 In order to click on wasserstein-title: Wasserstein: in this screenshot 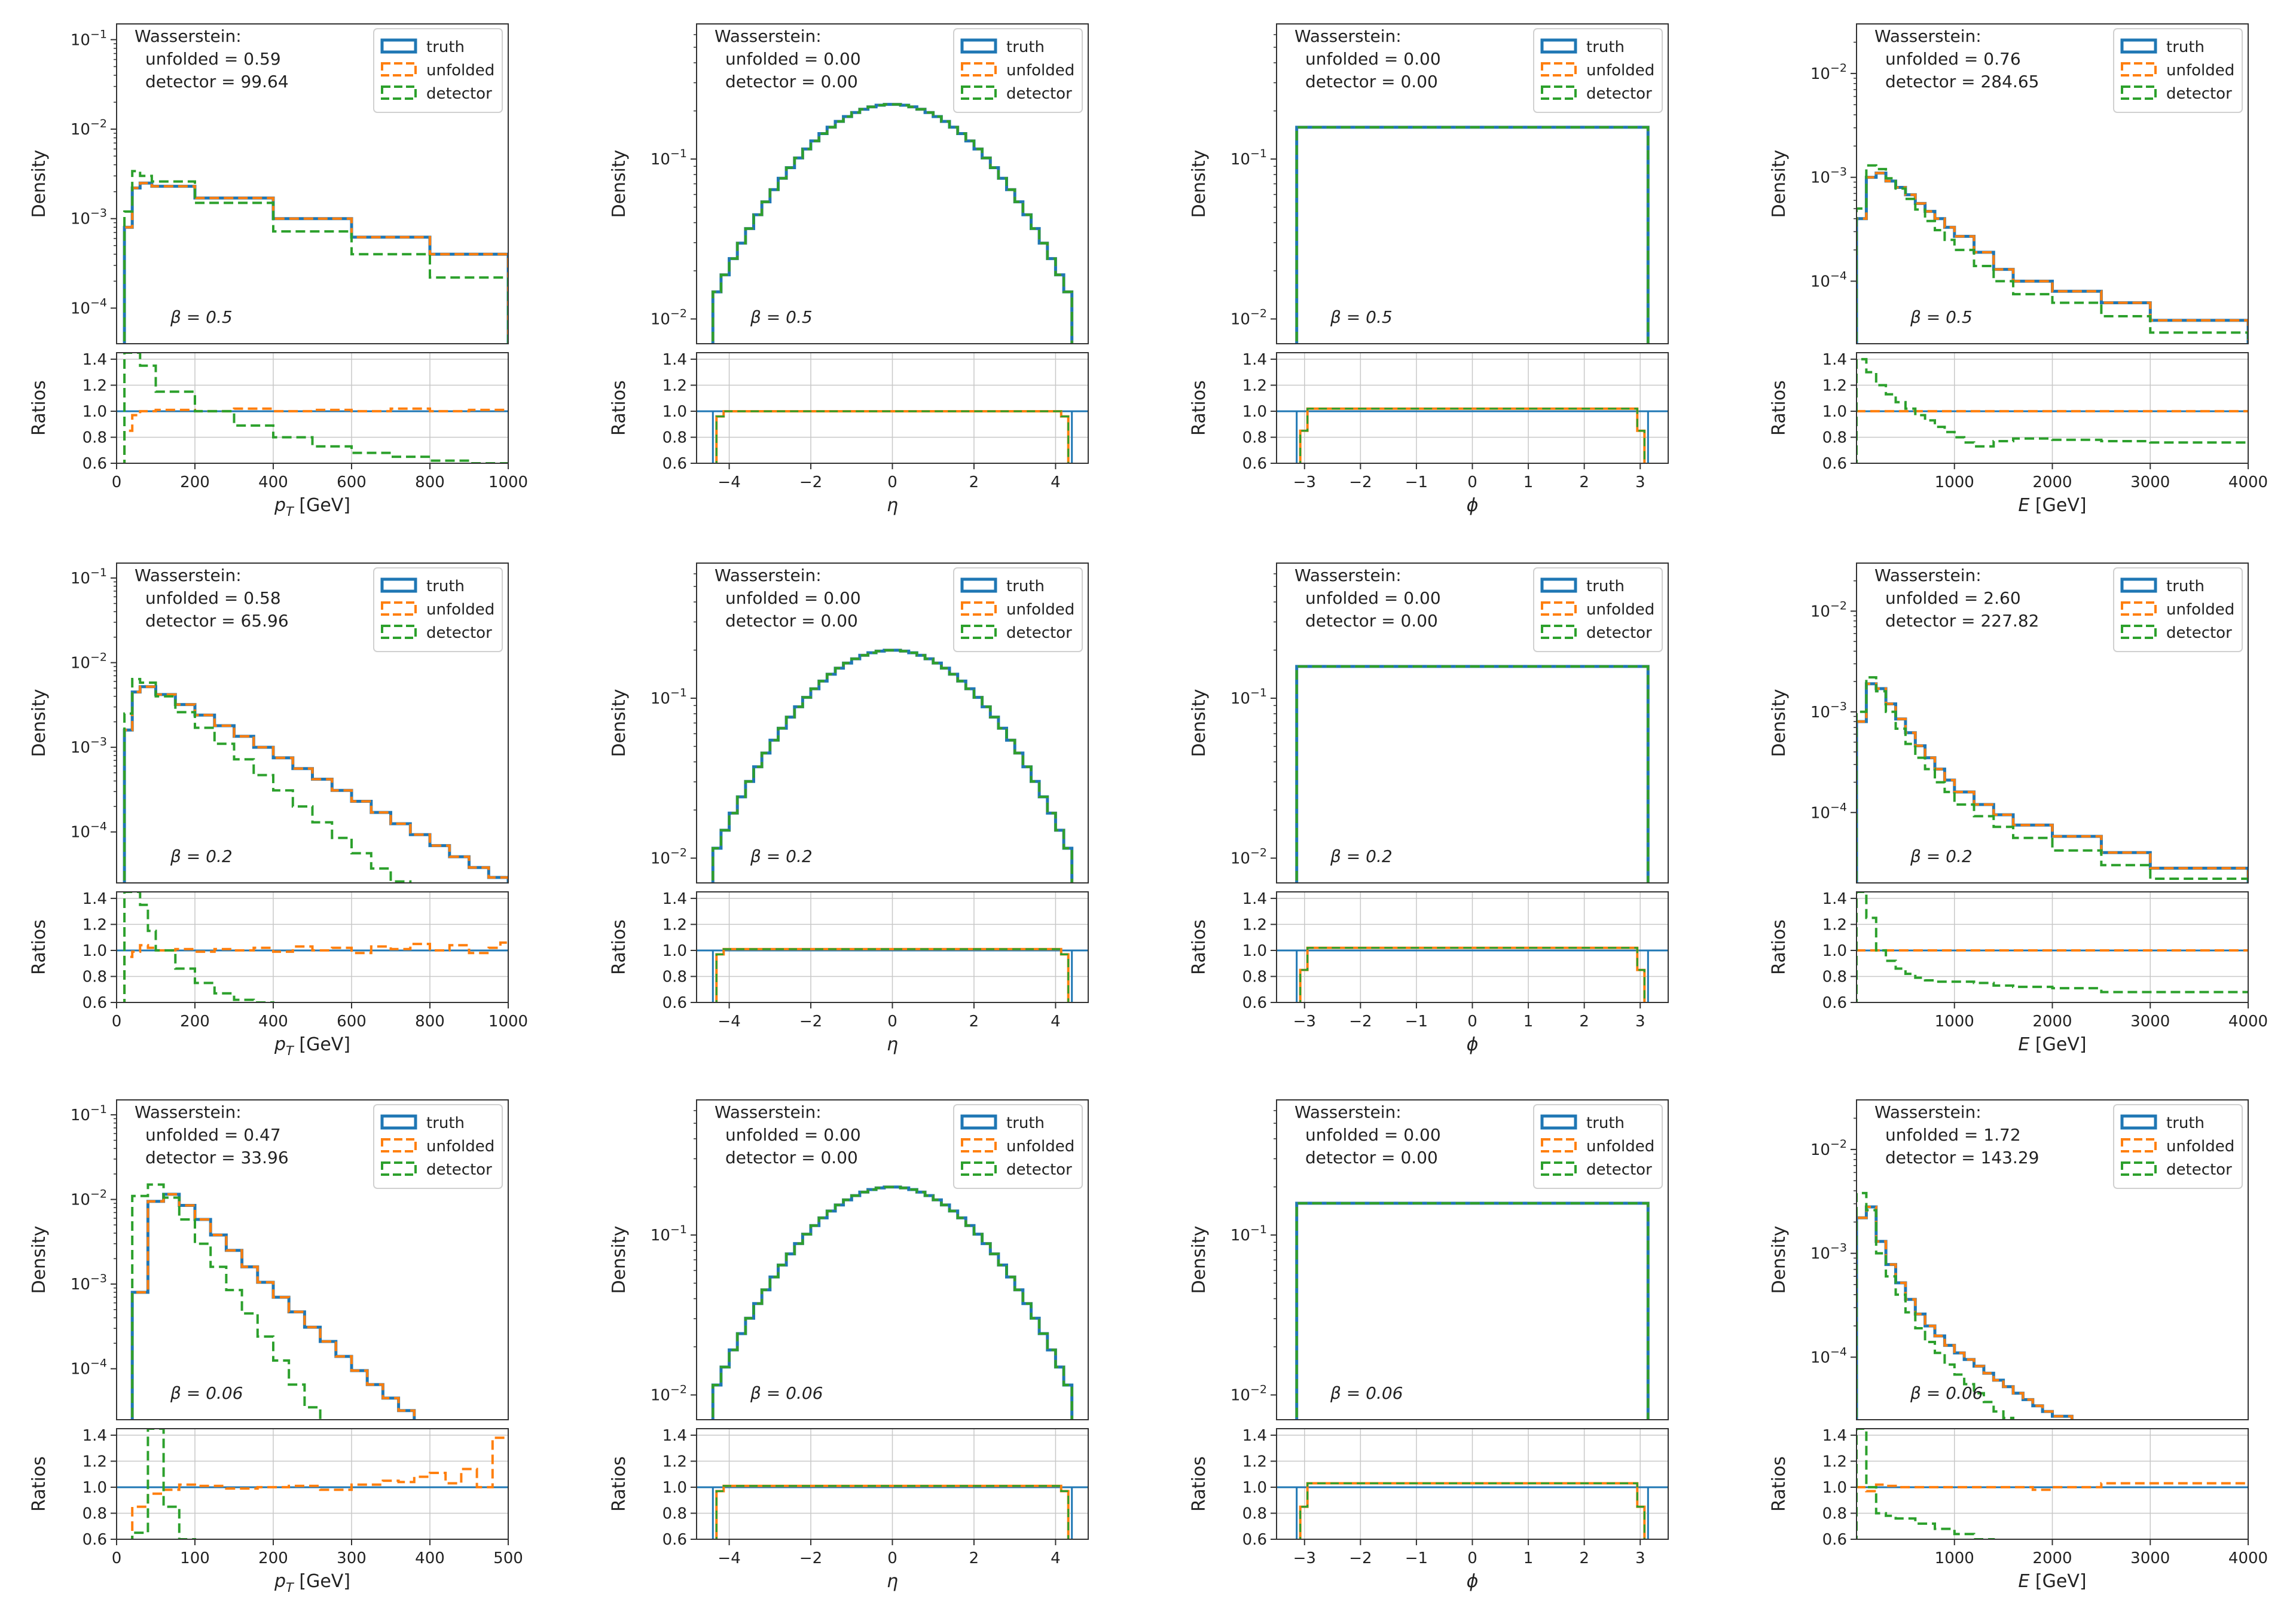, I will do `click(768, 575)`.